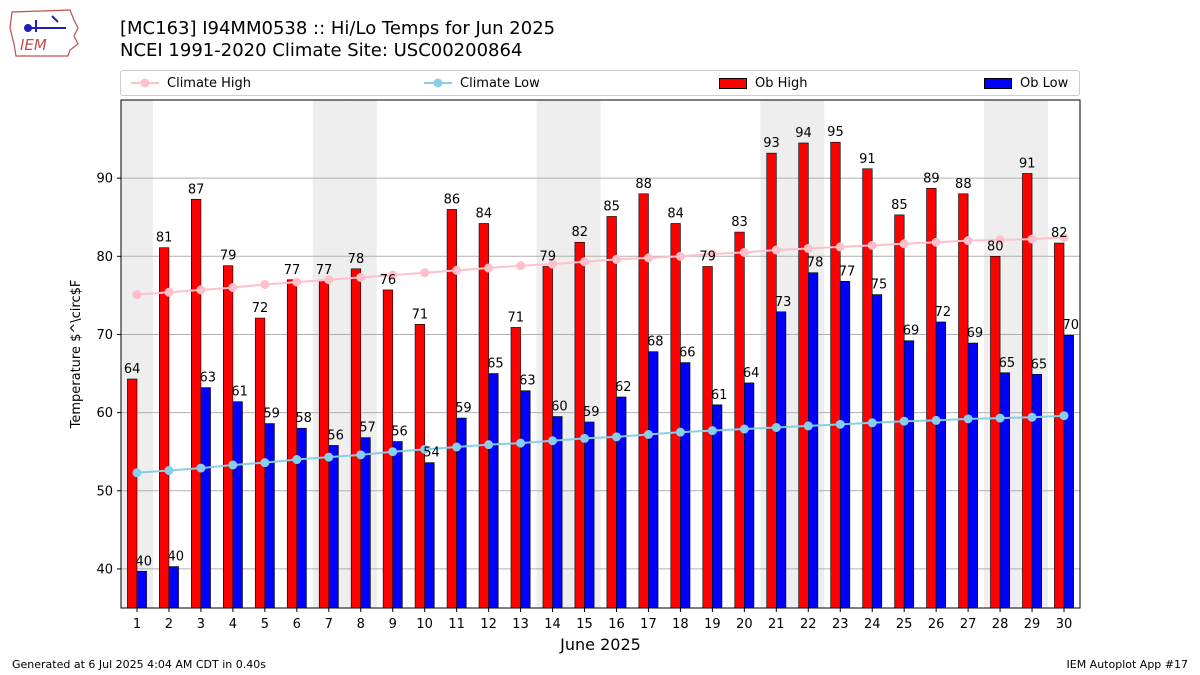 This screenshot has height=675, width=1200. I want to click on y-tick-label: 70, so click(104, 335).